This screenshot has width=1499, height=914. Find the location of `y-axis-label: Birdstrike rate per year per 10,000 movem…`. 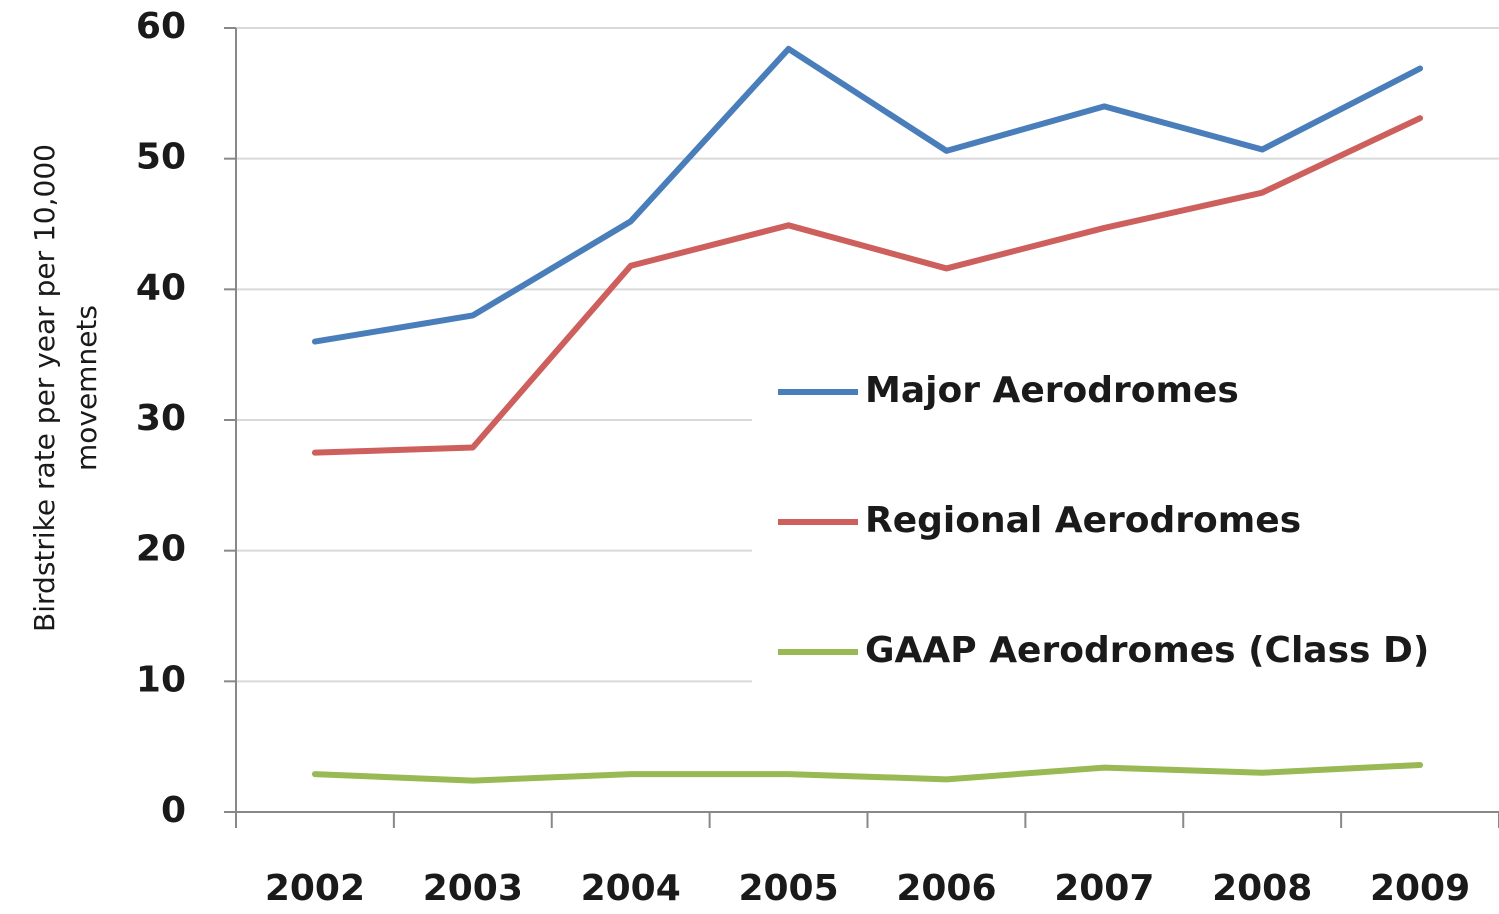

y-axis-label: Birdstrike rate per year per 10,000 movem… is located at coordinates (65, 388).